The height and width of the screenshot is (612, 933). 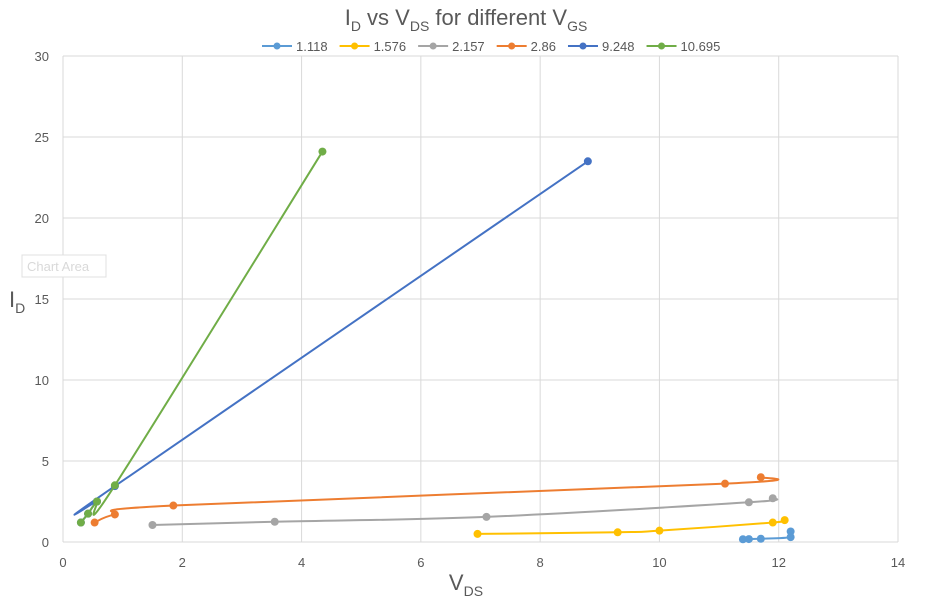 I want to click on legend-label-2: 2.157, so click(x=468, y=46).